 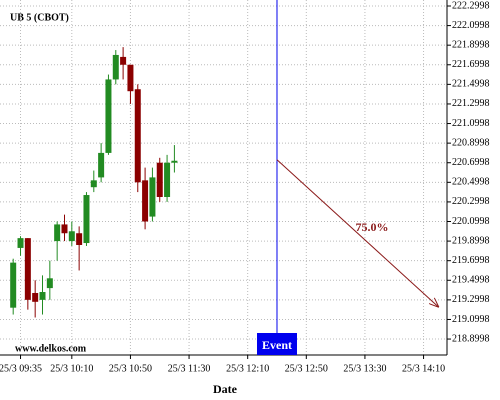 I want to click on y-tick-label: 222.0998, so click(x=471, y=25).